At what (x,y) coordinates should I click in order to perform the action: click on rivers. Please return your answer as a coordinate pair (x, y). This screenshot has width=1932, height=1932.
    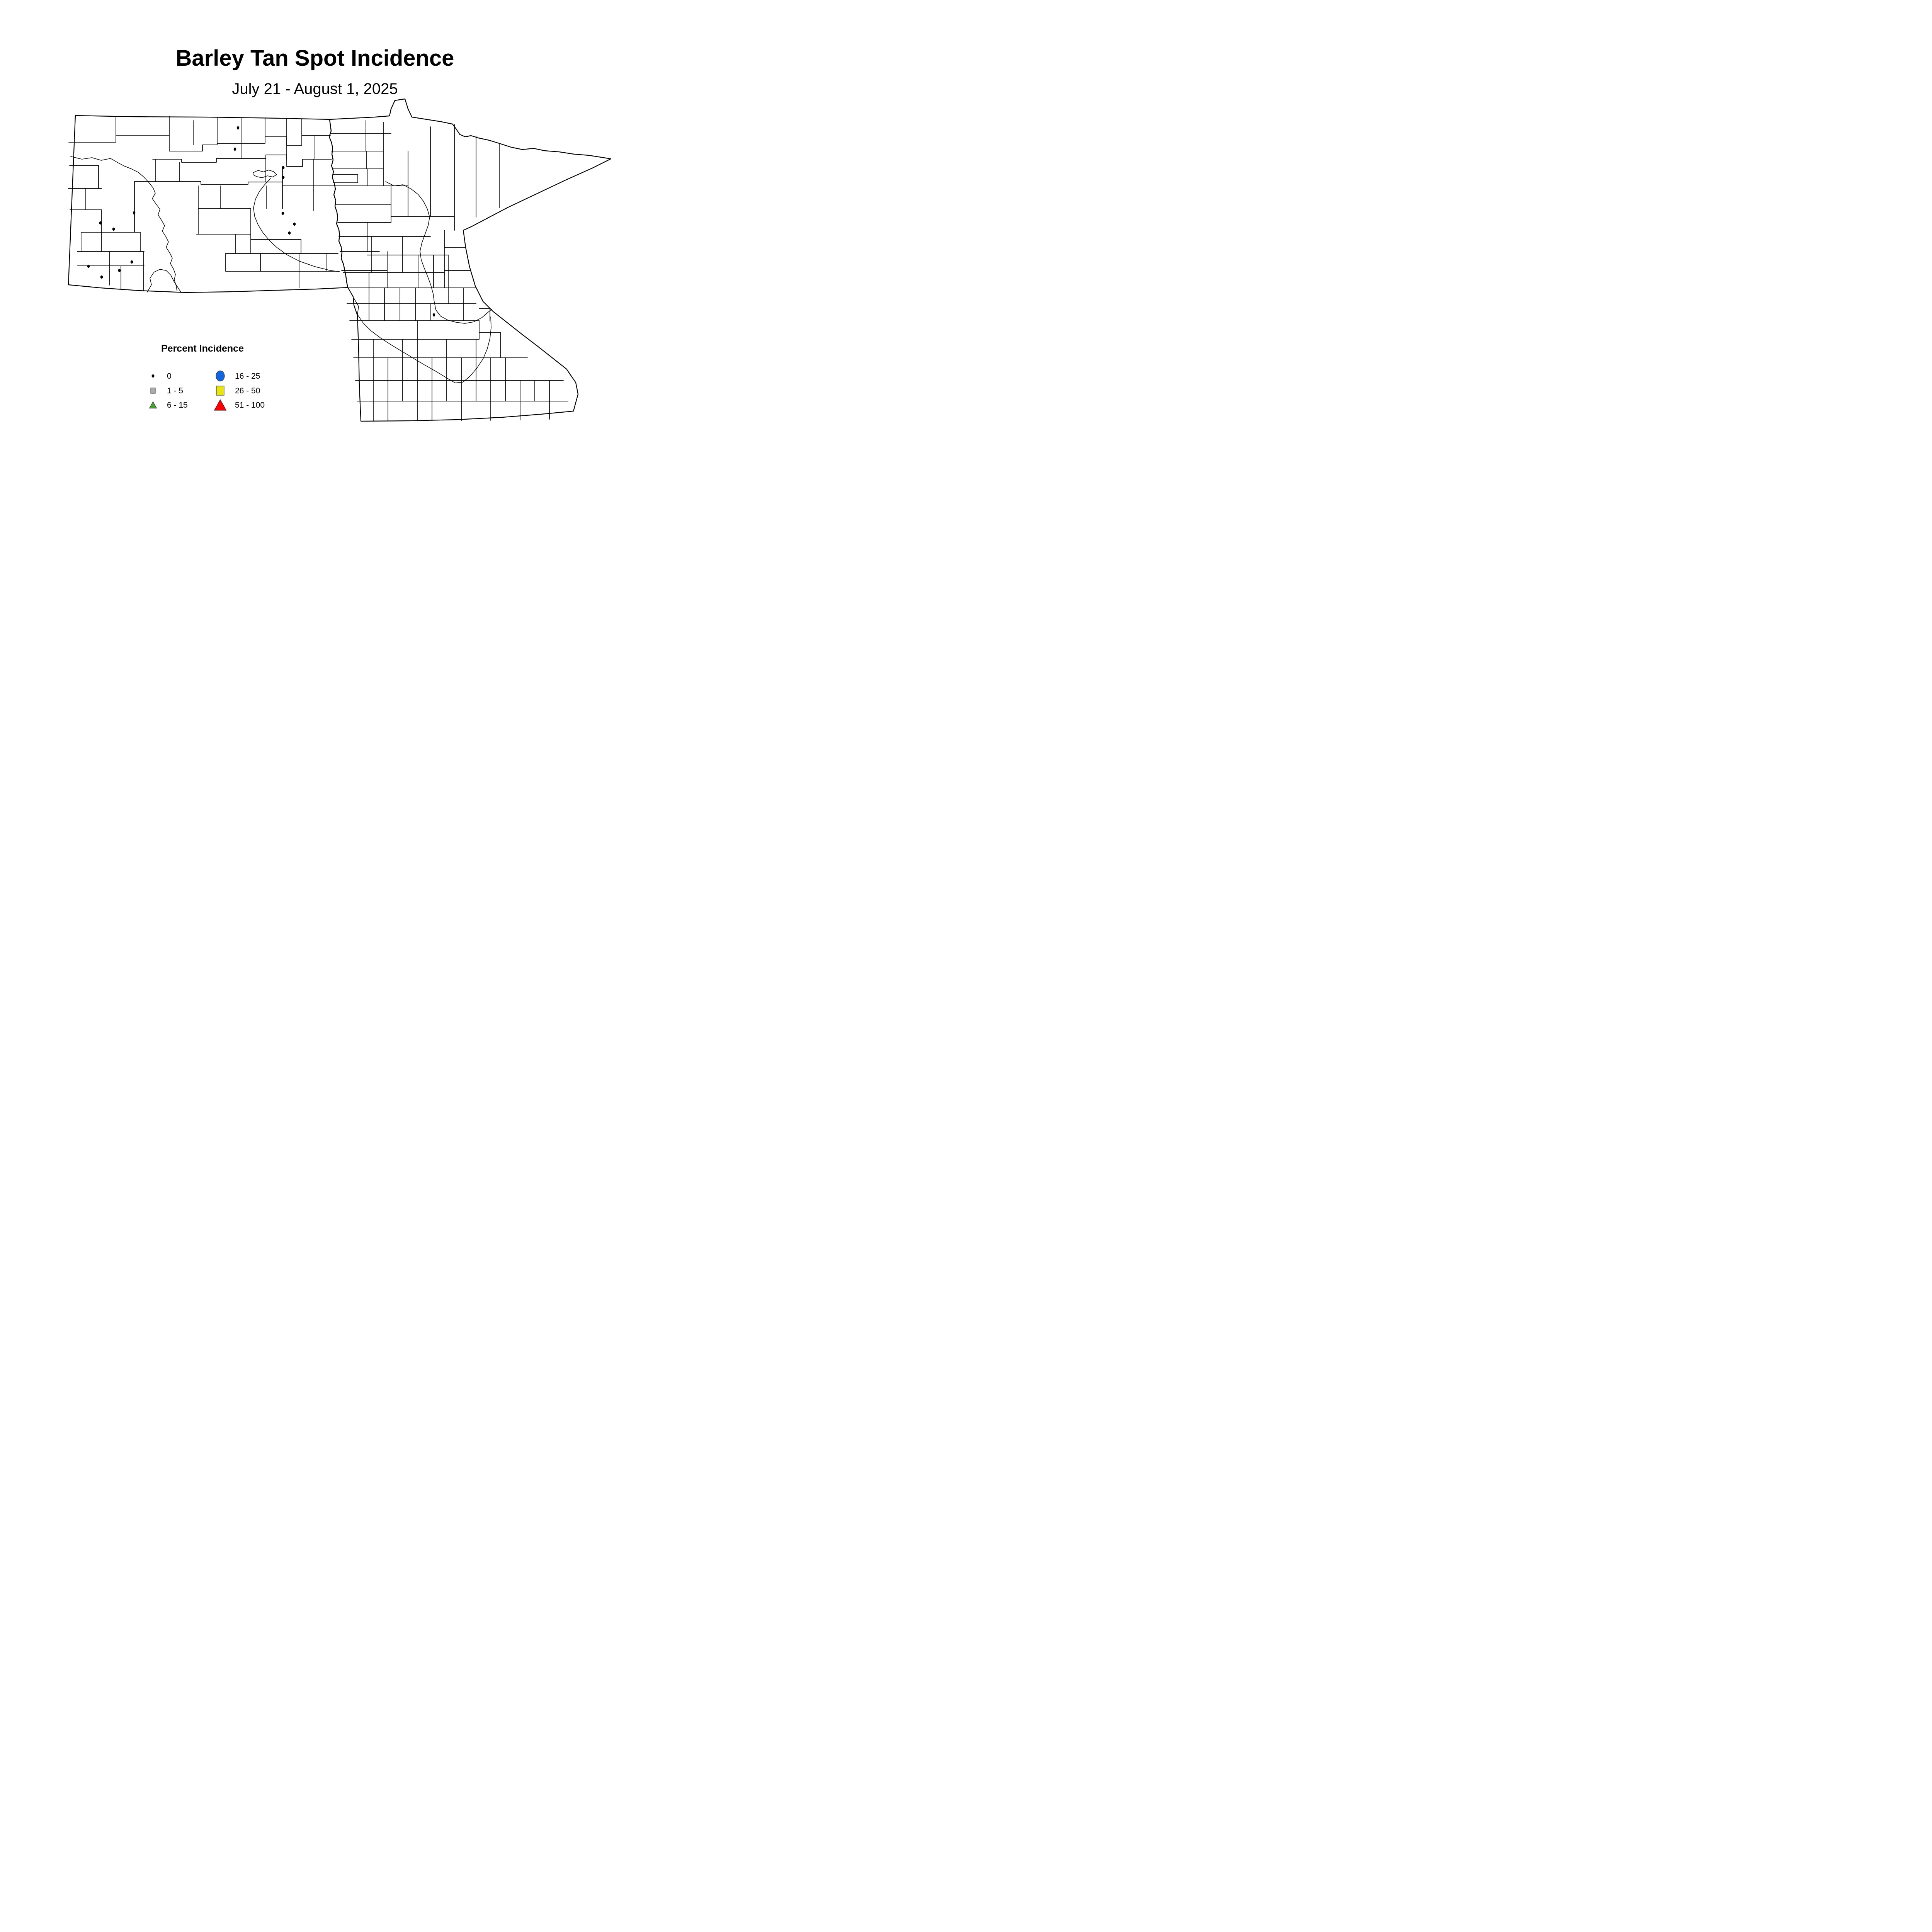
    Looking at the image, I should click on (281, 269).